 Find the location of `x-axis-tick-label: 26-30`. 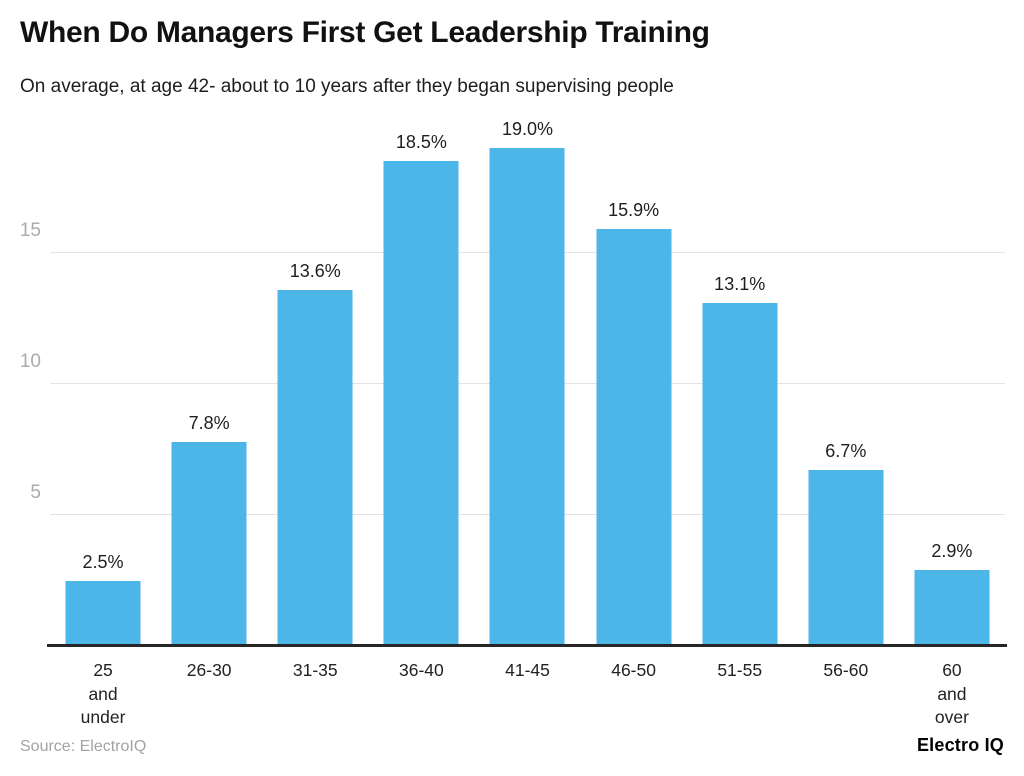

x-axis-tick-label: 26-30 is located at coordinates (209, 670).